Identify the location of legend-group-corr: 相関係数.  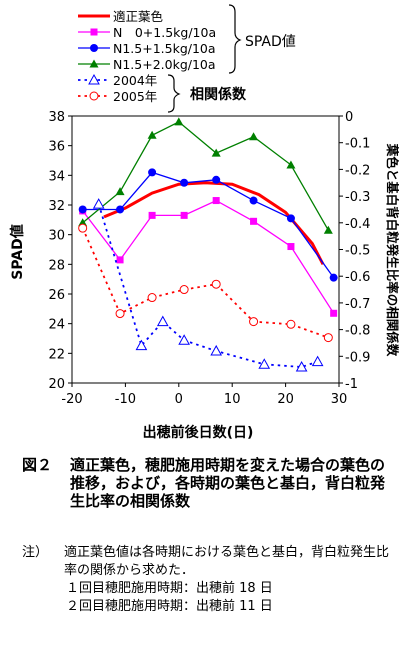
(218, 94).